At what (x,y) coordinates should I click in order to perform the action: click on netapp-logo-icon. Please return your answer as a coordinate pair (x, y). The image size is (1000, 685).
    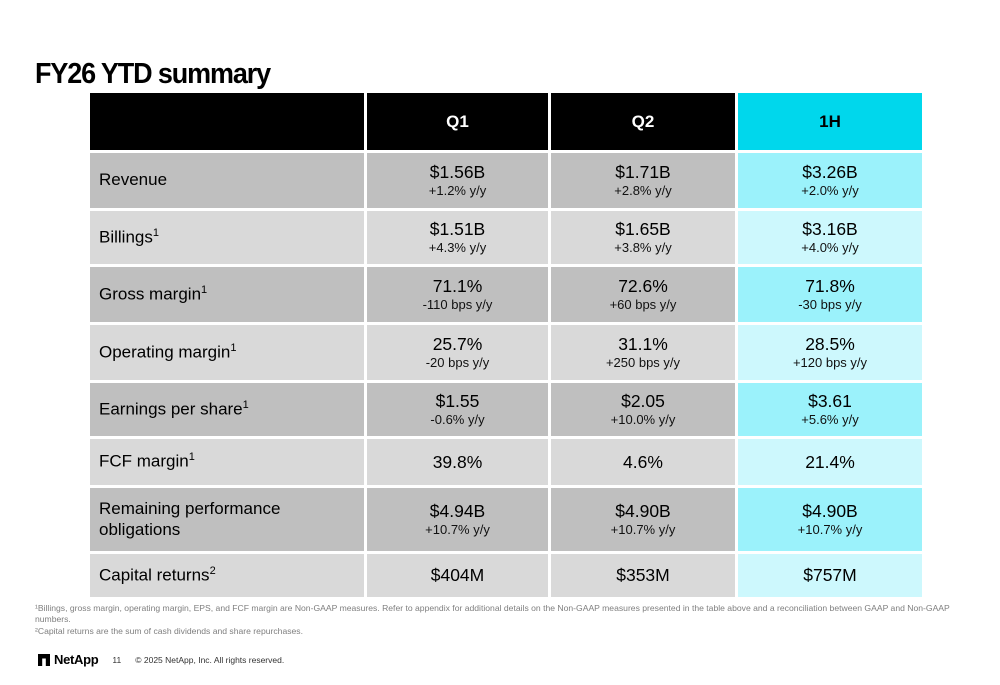
    Looking at the image, I should click on (44, 659).